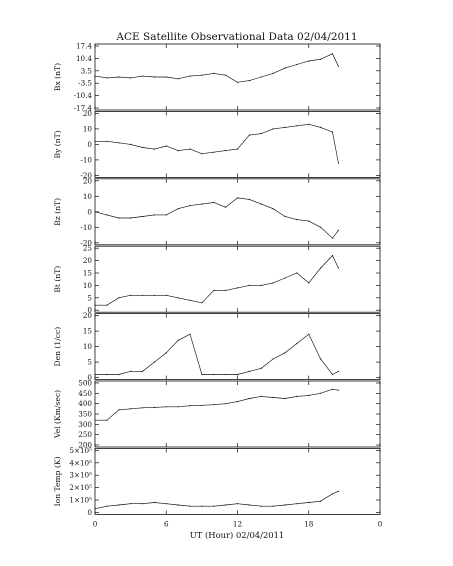 This screenshot has width=453, height=566. Describe the element at coordinates (237, 535) in the screenshot. I see `x-axis-label: UT (Hour) 02/04/2011` at that location.